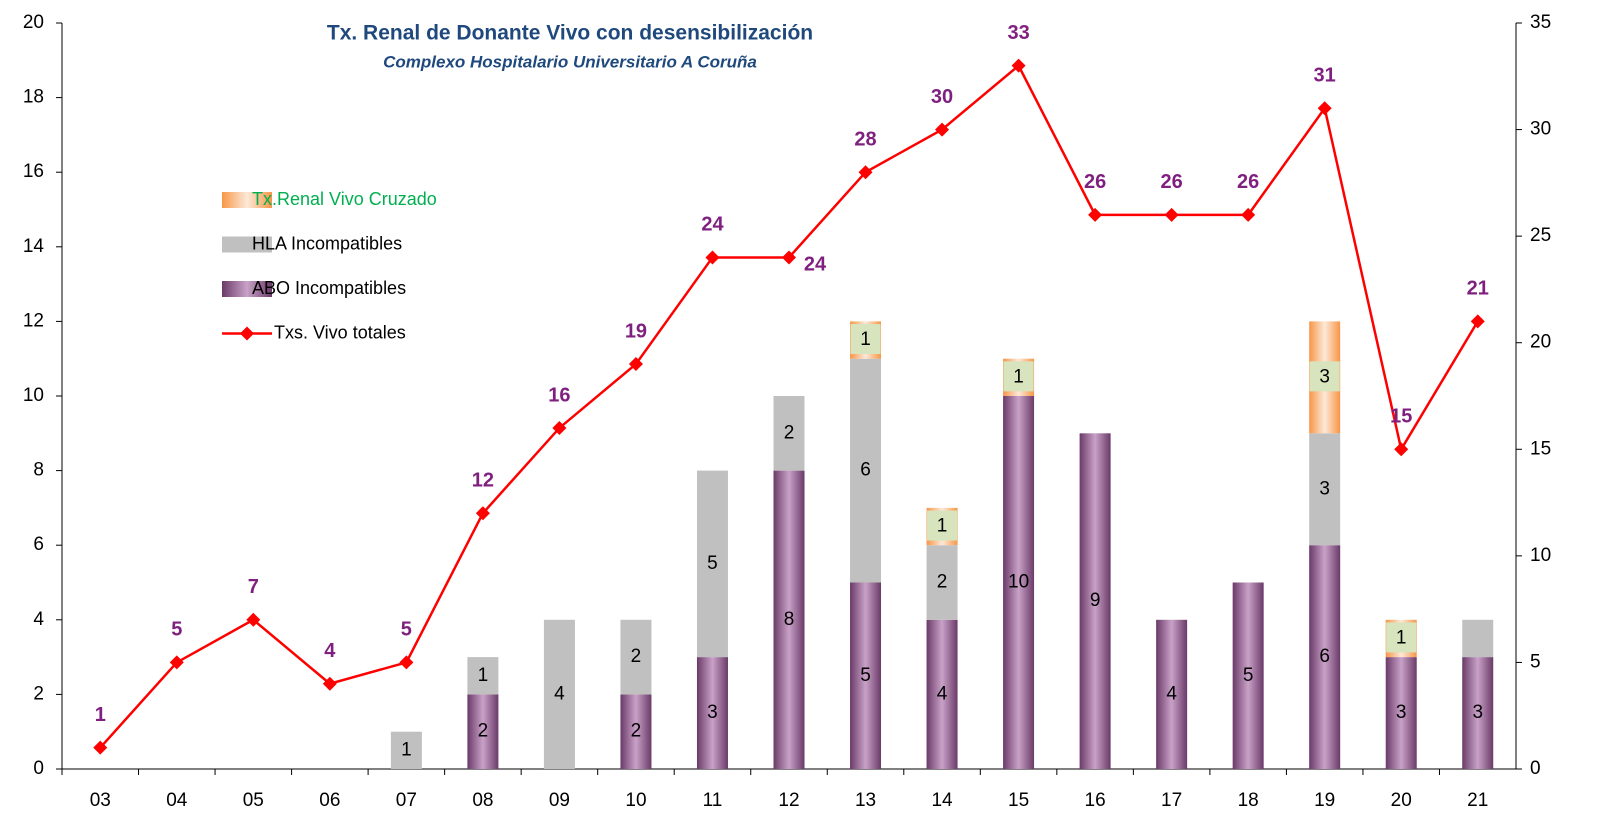 The width and height of the screenshot is (1597, 827). What do you see at coordinates (1535, 661) in the screenshot?
I see `y2-tick-label: 5` at bounding box center [1535, 661].